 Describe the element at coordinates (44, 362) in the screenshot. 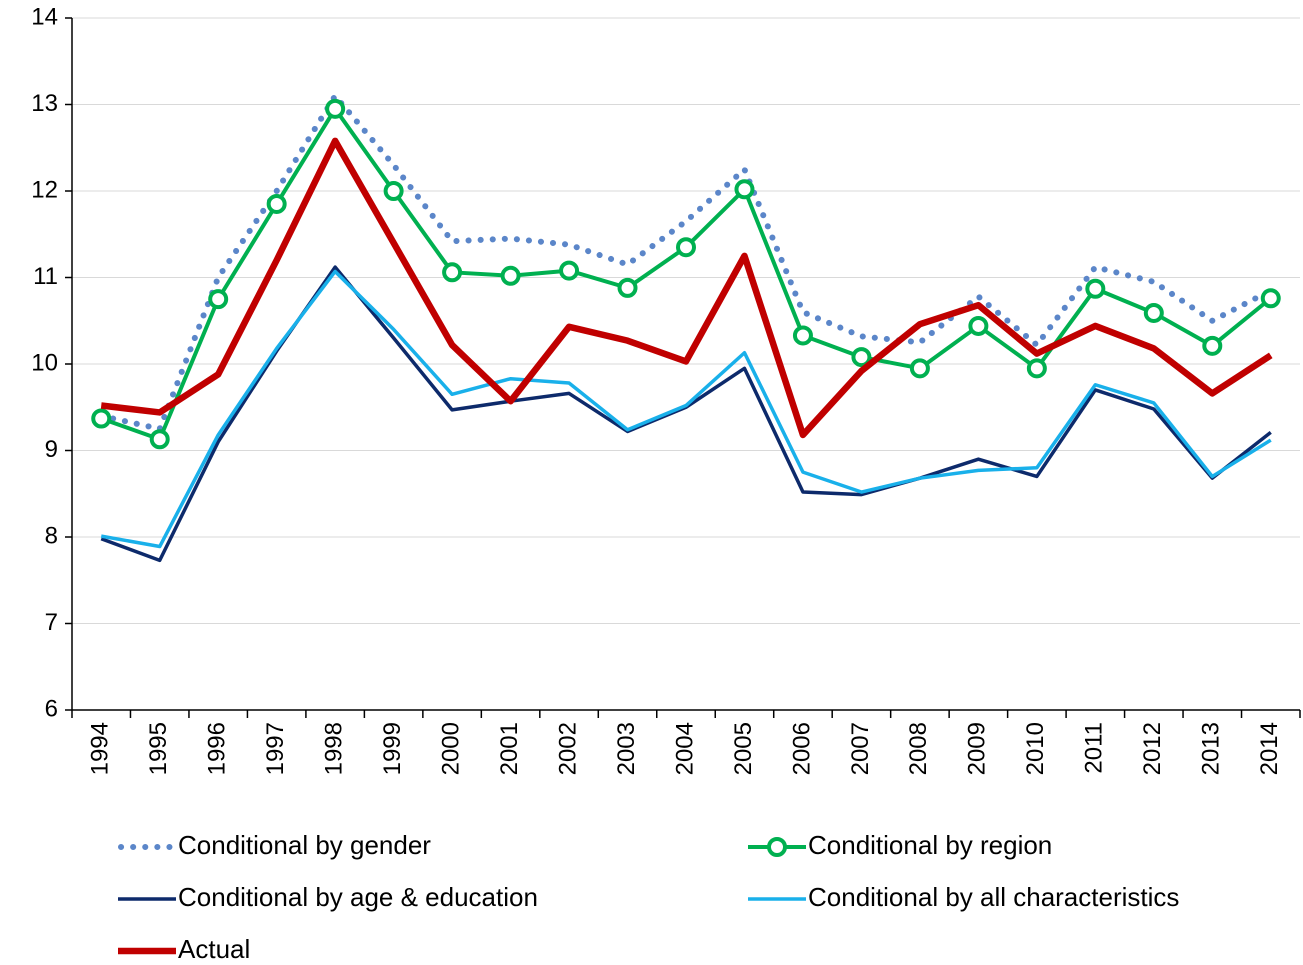

I see `y-tick-label: 10` at that location.